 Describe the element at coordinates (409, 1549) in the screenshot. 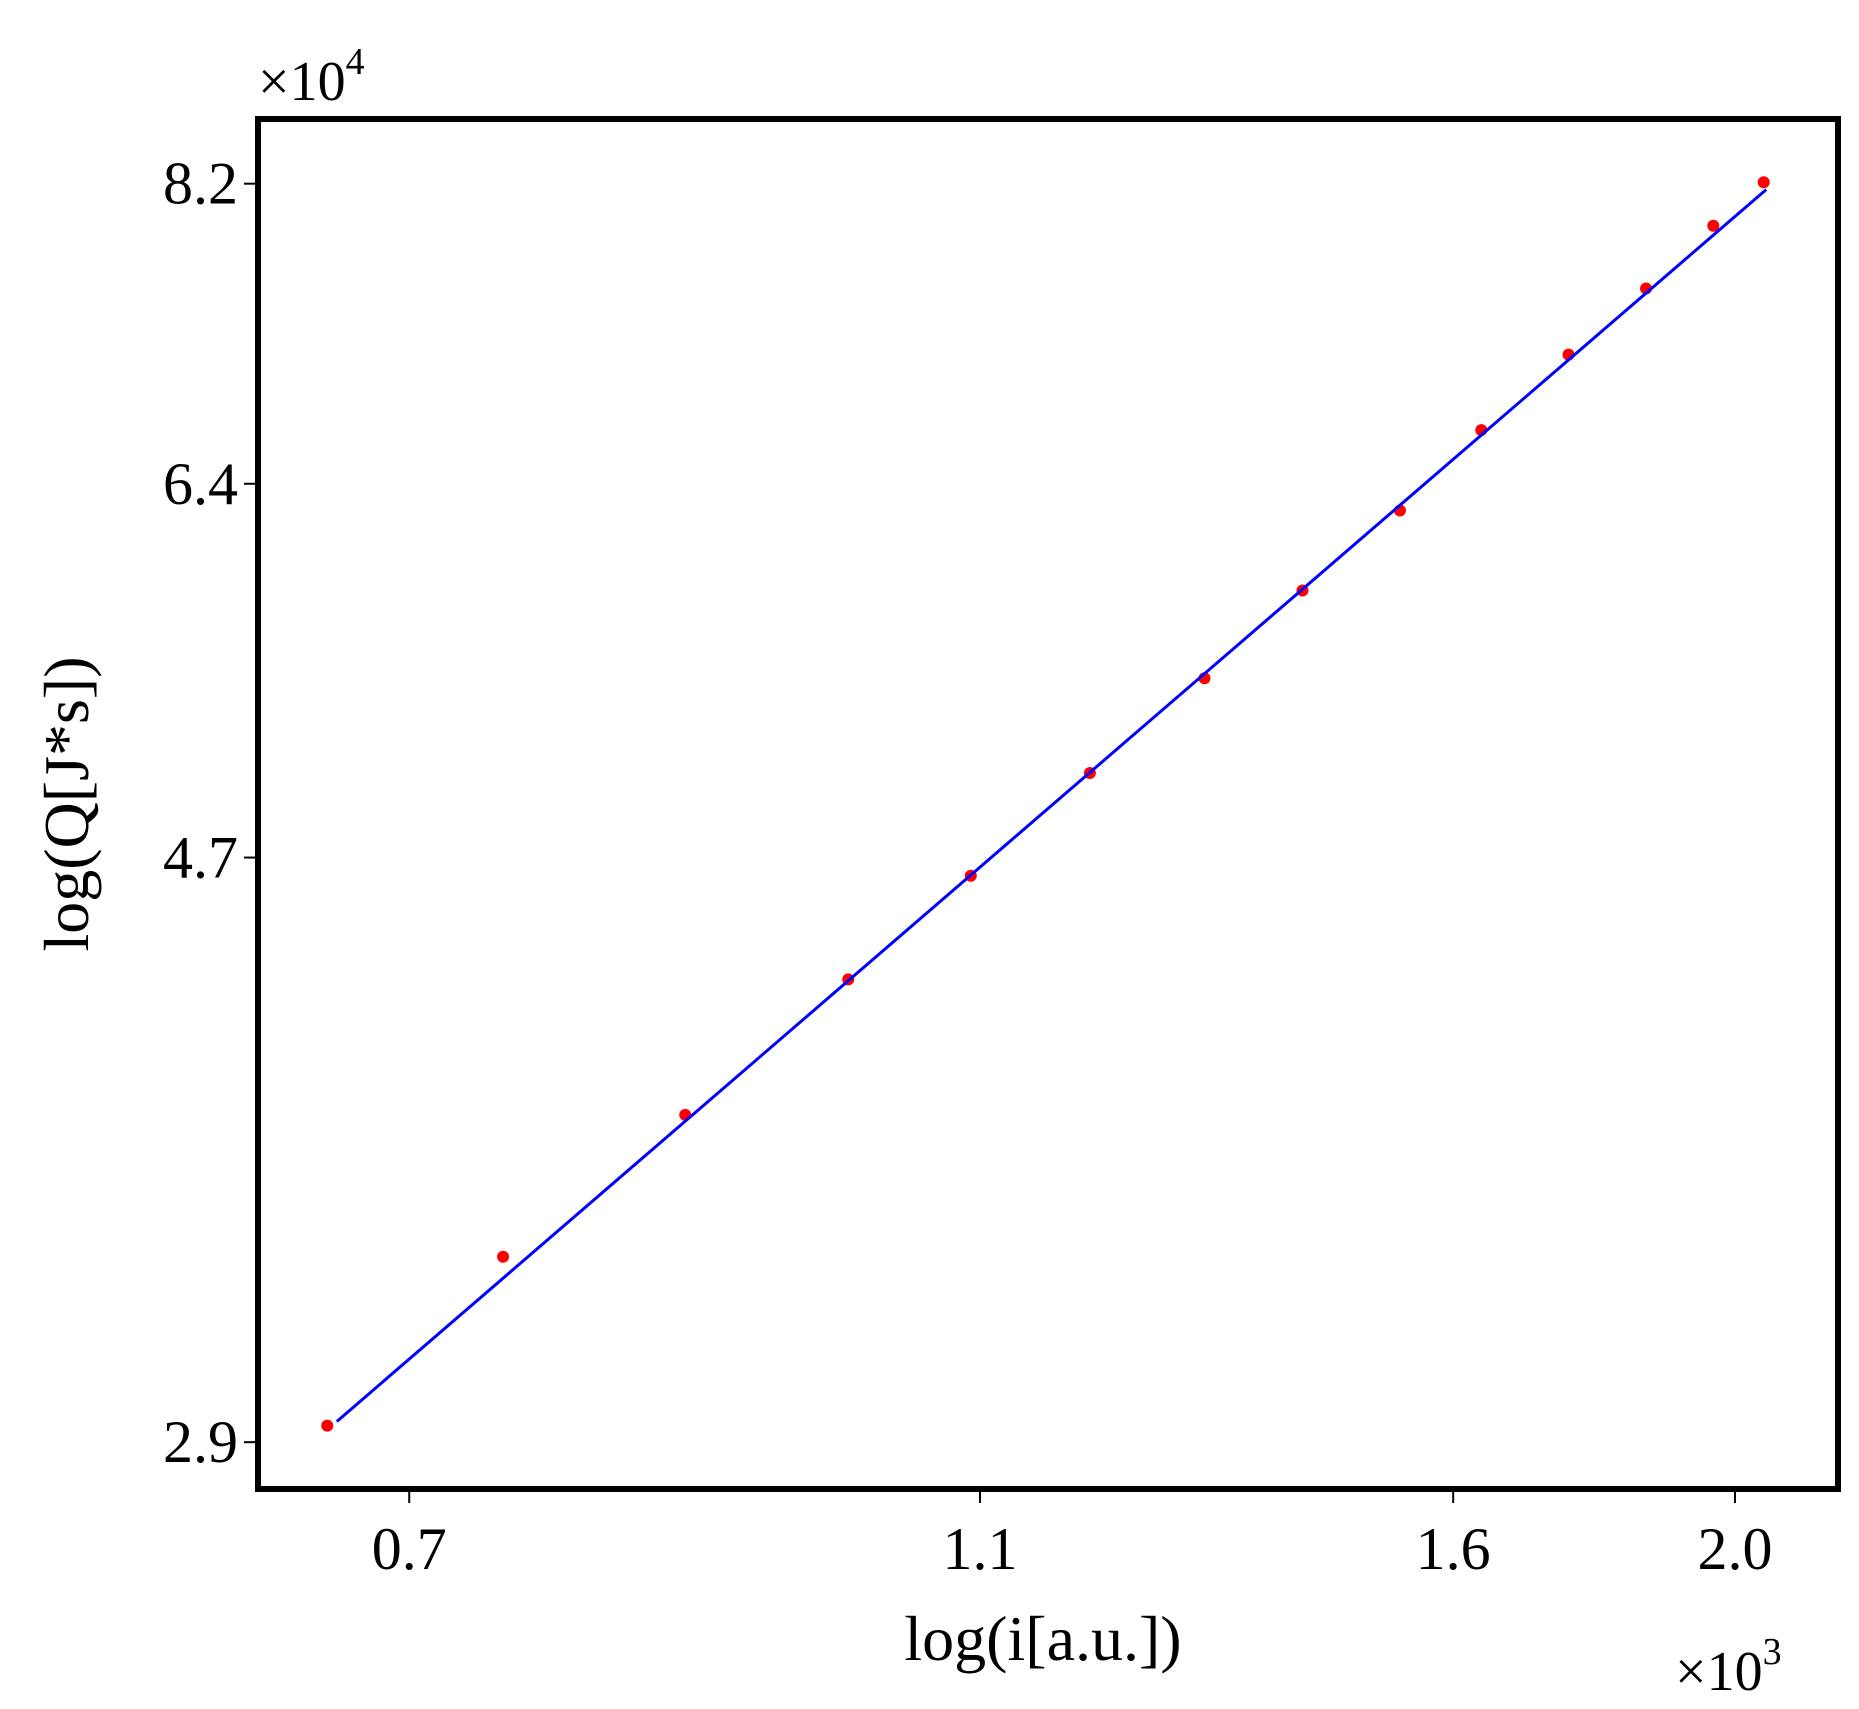

I see `x-tick-label: 0.7` at that location.